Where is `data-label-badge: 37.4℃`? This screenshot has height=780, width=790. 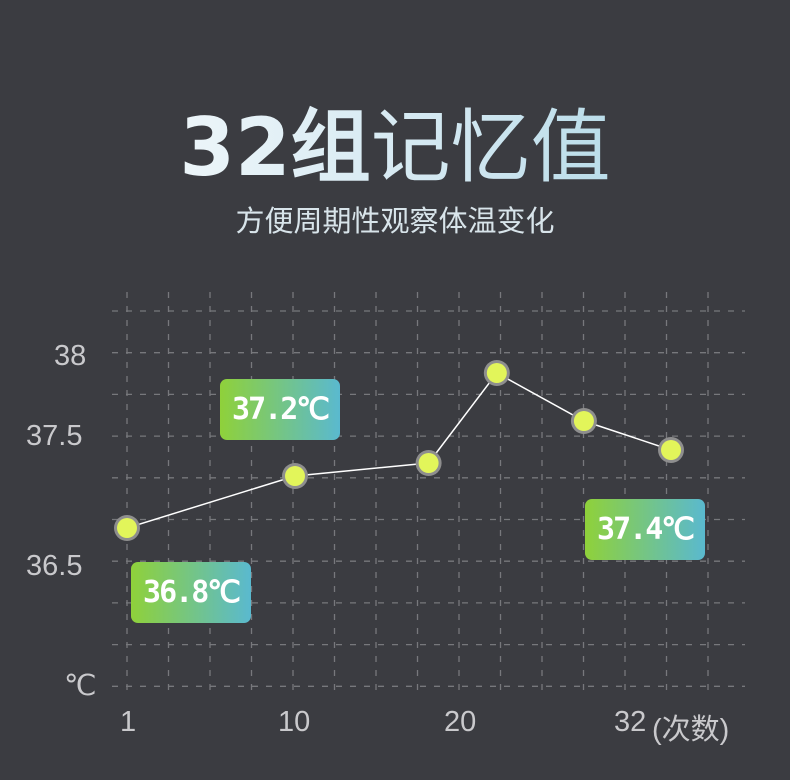 data-label-badge: 37.4℃ is located at coordinates (645, 529).